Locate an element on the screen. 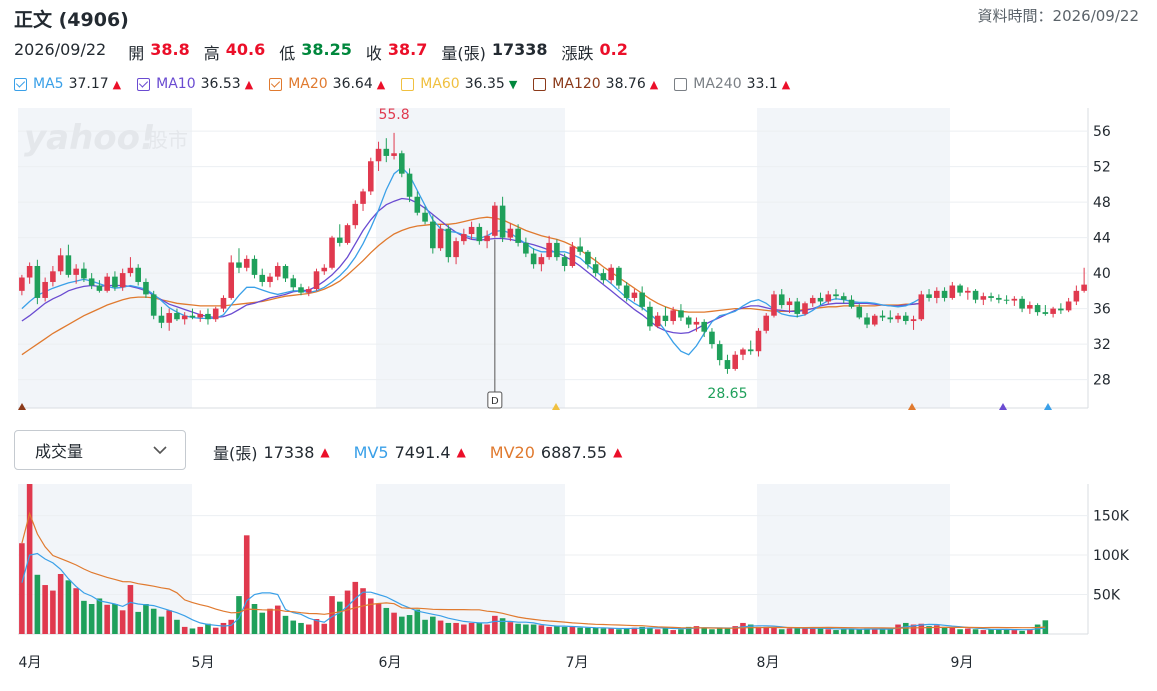 Image resolution: width=1157 pixels, height=691 pixels. ma-name: MA240 is located at coordinates (717, 84).